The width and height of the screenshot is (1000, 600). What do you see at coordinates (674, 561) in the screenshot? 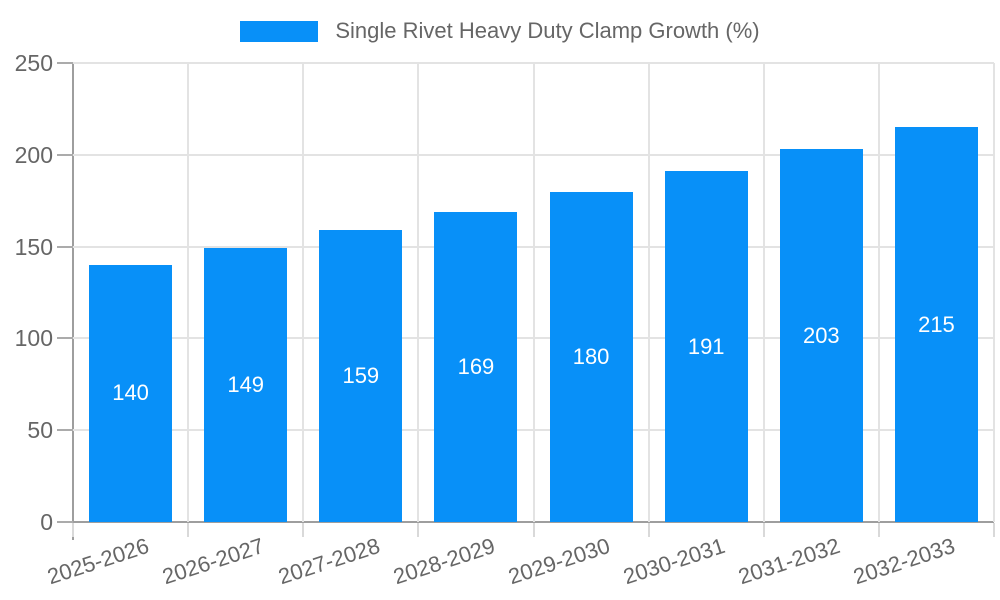
I see `x-axis-tick-label: 2030-2031` at bounding box center [674, 561].